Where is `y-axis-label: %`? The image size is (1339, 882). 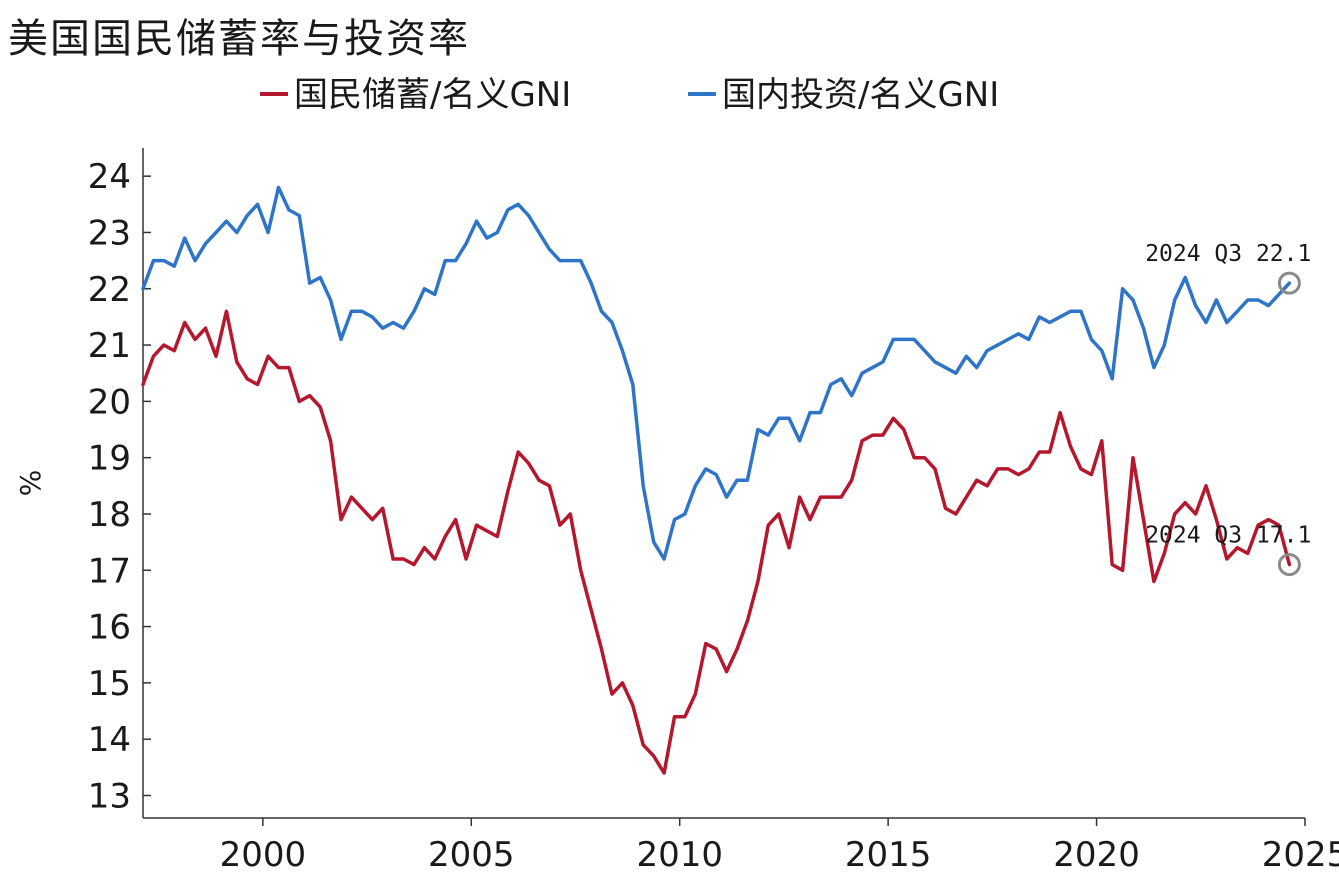 y-axis-label: % is located at coordinates (30, 483).